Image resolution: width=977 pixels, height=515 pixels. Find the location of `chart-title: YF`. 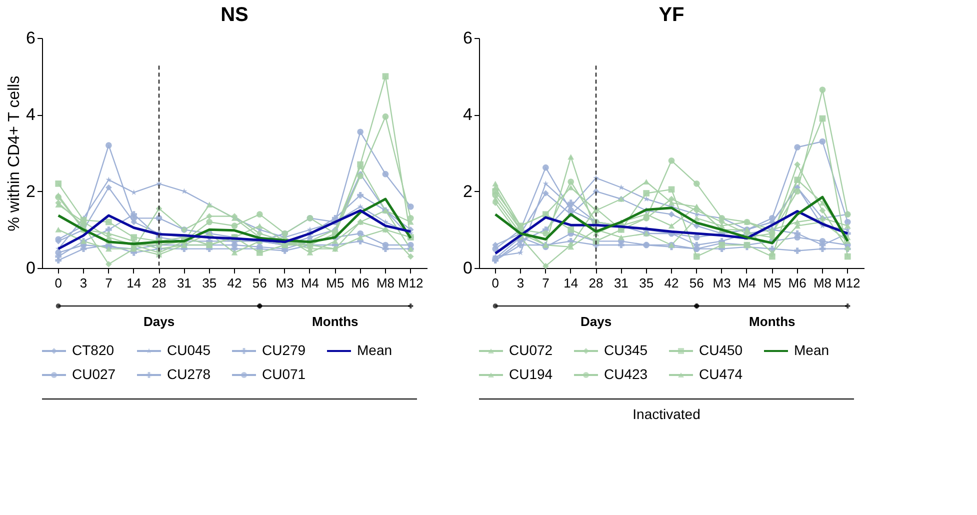

chart-title: YF is located at coordinates (671, 15).